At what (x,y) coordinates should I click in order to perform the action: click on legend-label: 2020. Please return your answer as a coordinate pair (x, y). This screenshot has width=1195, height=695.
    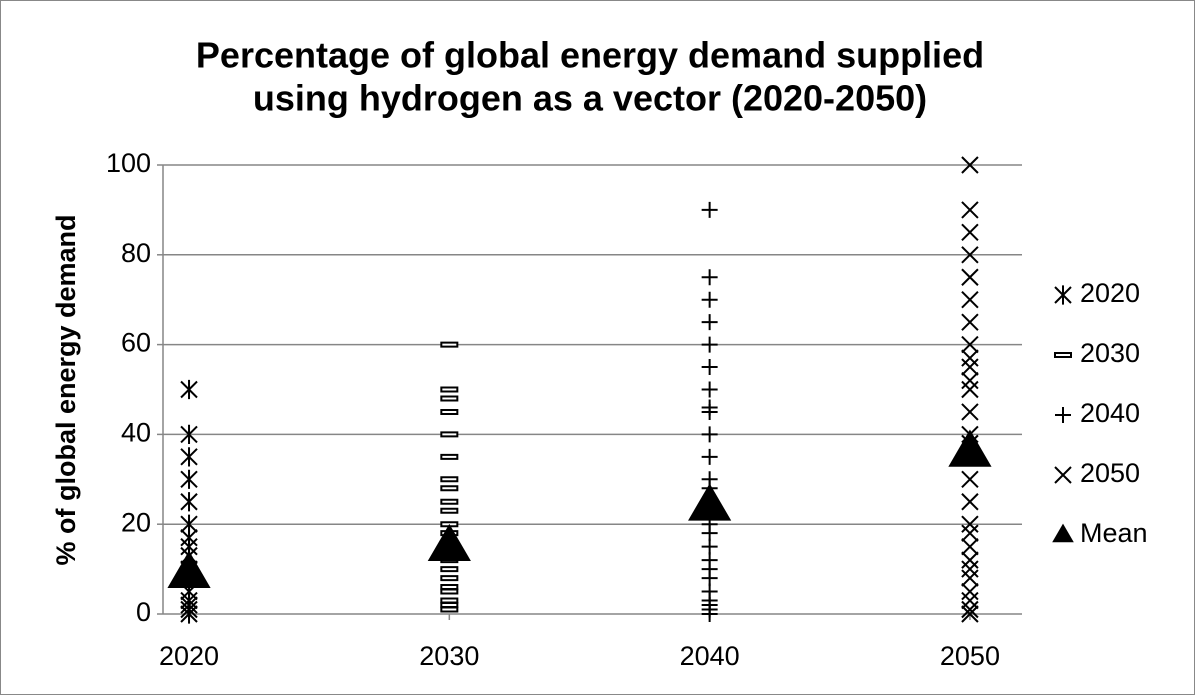
    Looking at the image, I should click on (1110, 293).